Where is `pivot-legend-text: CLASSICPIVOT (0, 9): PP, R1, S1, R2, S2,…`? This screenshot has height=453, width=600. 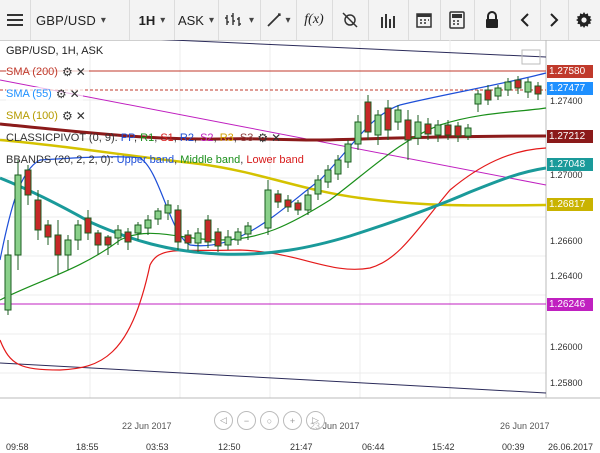 pivot-legend-text: CLASSICPIVOT (0, 9): PP, R1, S1, R2, S2,… is located at coordinates (129, 138).